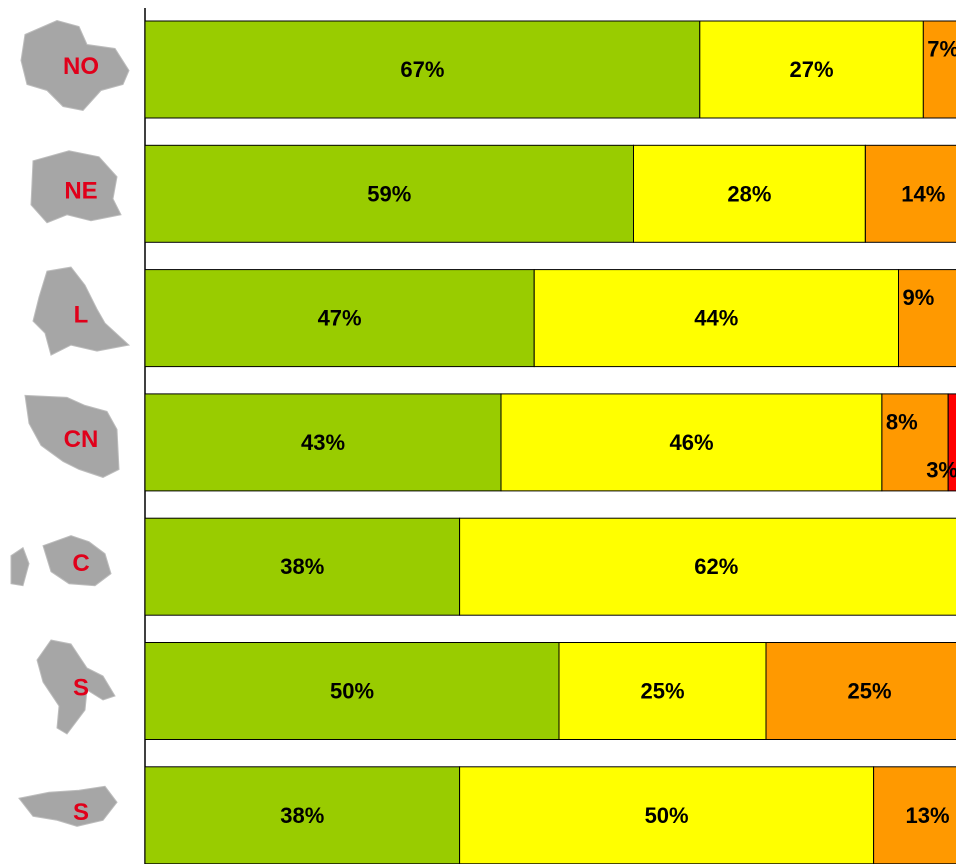 This screenshot has width=956, height=864. I want to click on region-map-icons, so click(70, 423).